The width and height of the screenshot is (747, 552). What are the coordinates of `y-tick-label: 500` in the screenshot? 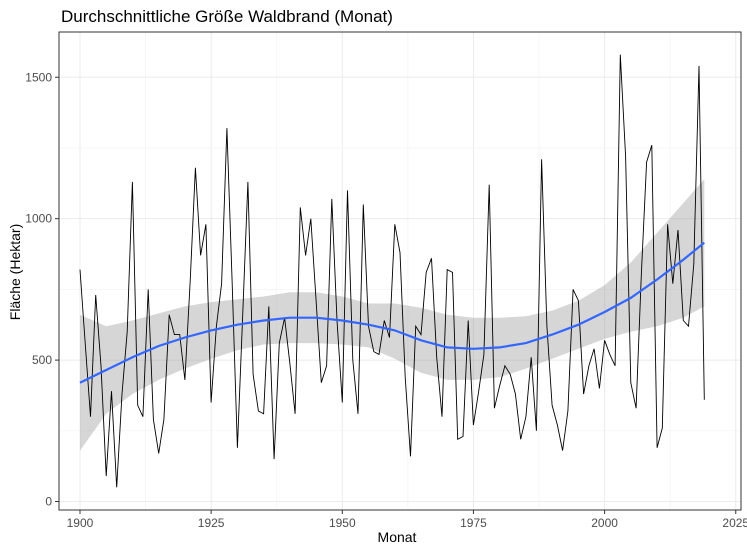 It's located at (42, 360).